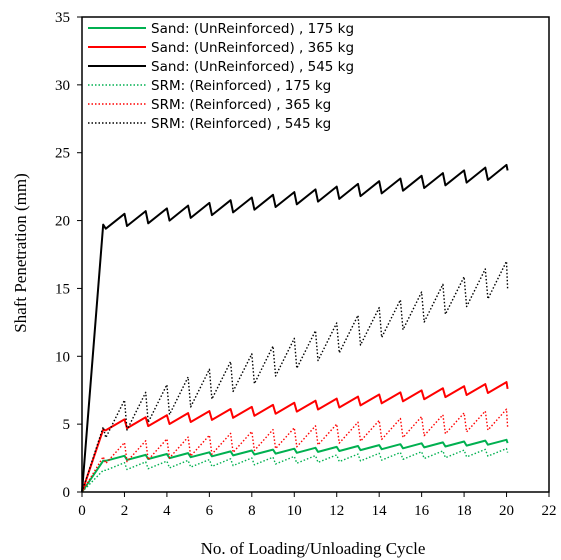  I want to click on y-axis-title: Shaft Penetration (mm), so click(20, 253).